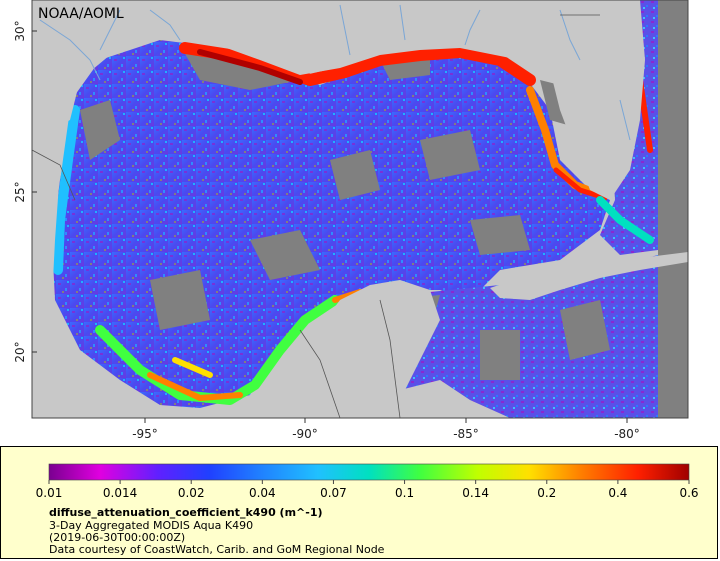  Describe the element at coordinates (191, 493) in the screenshot. I see `colorbar-tick-label: 0.02` at that location.